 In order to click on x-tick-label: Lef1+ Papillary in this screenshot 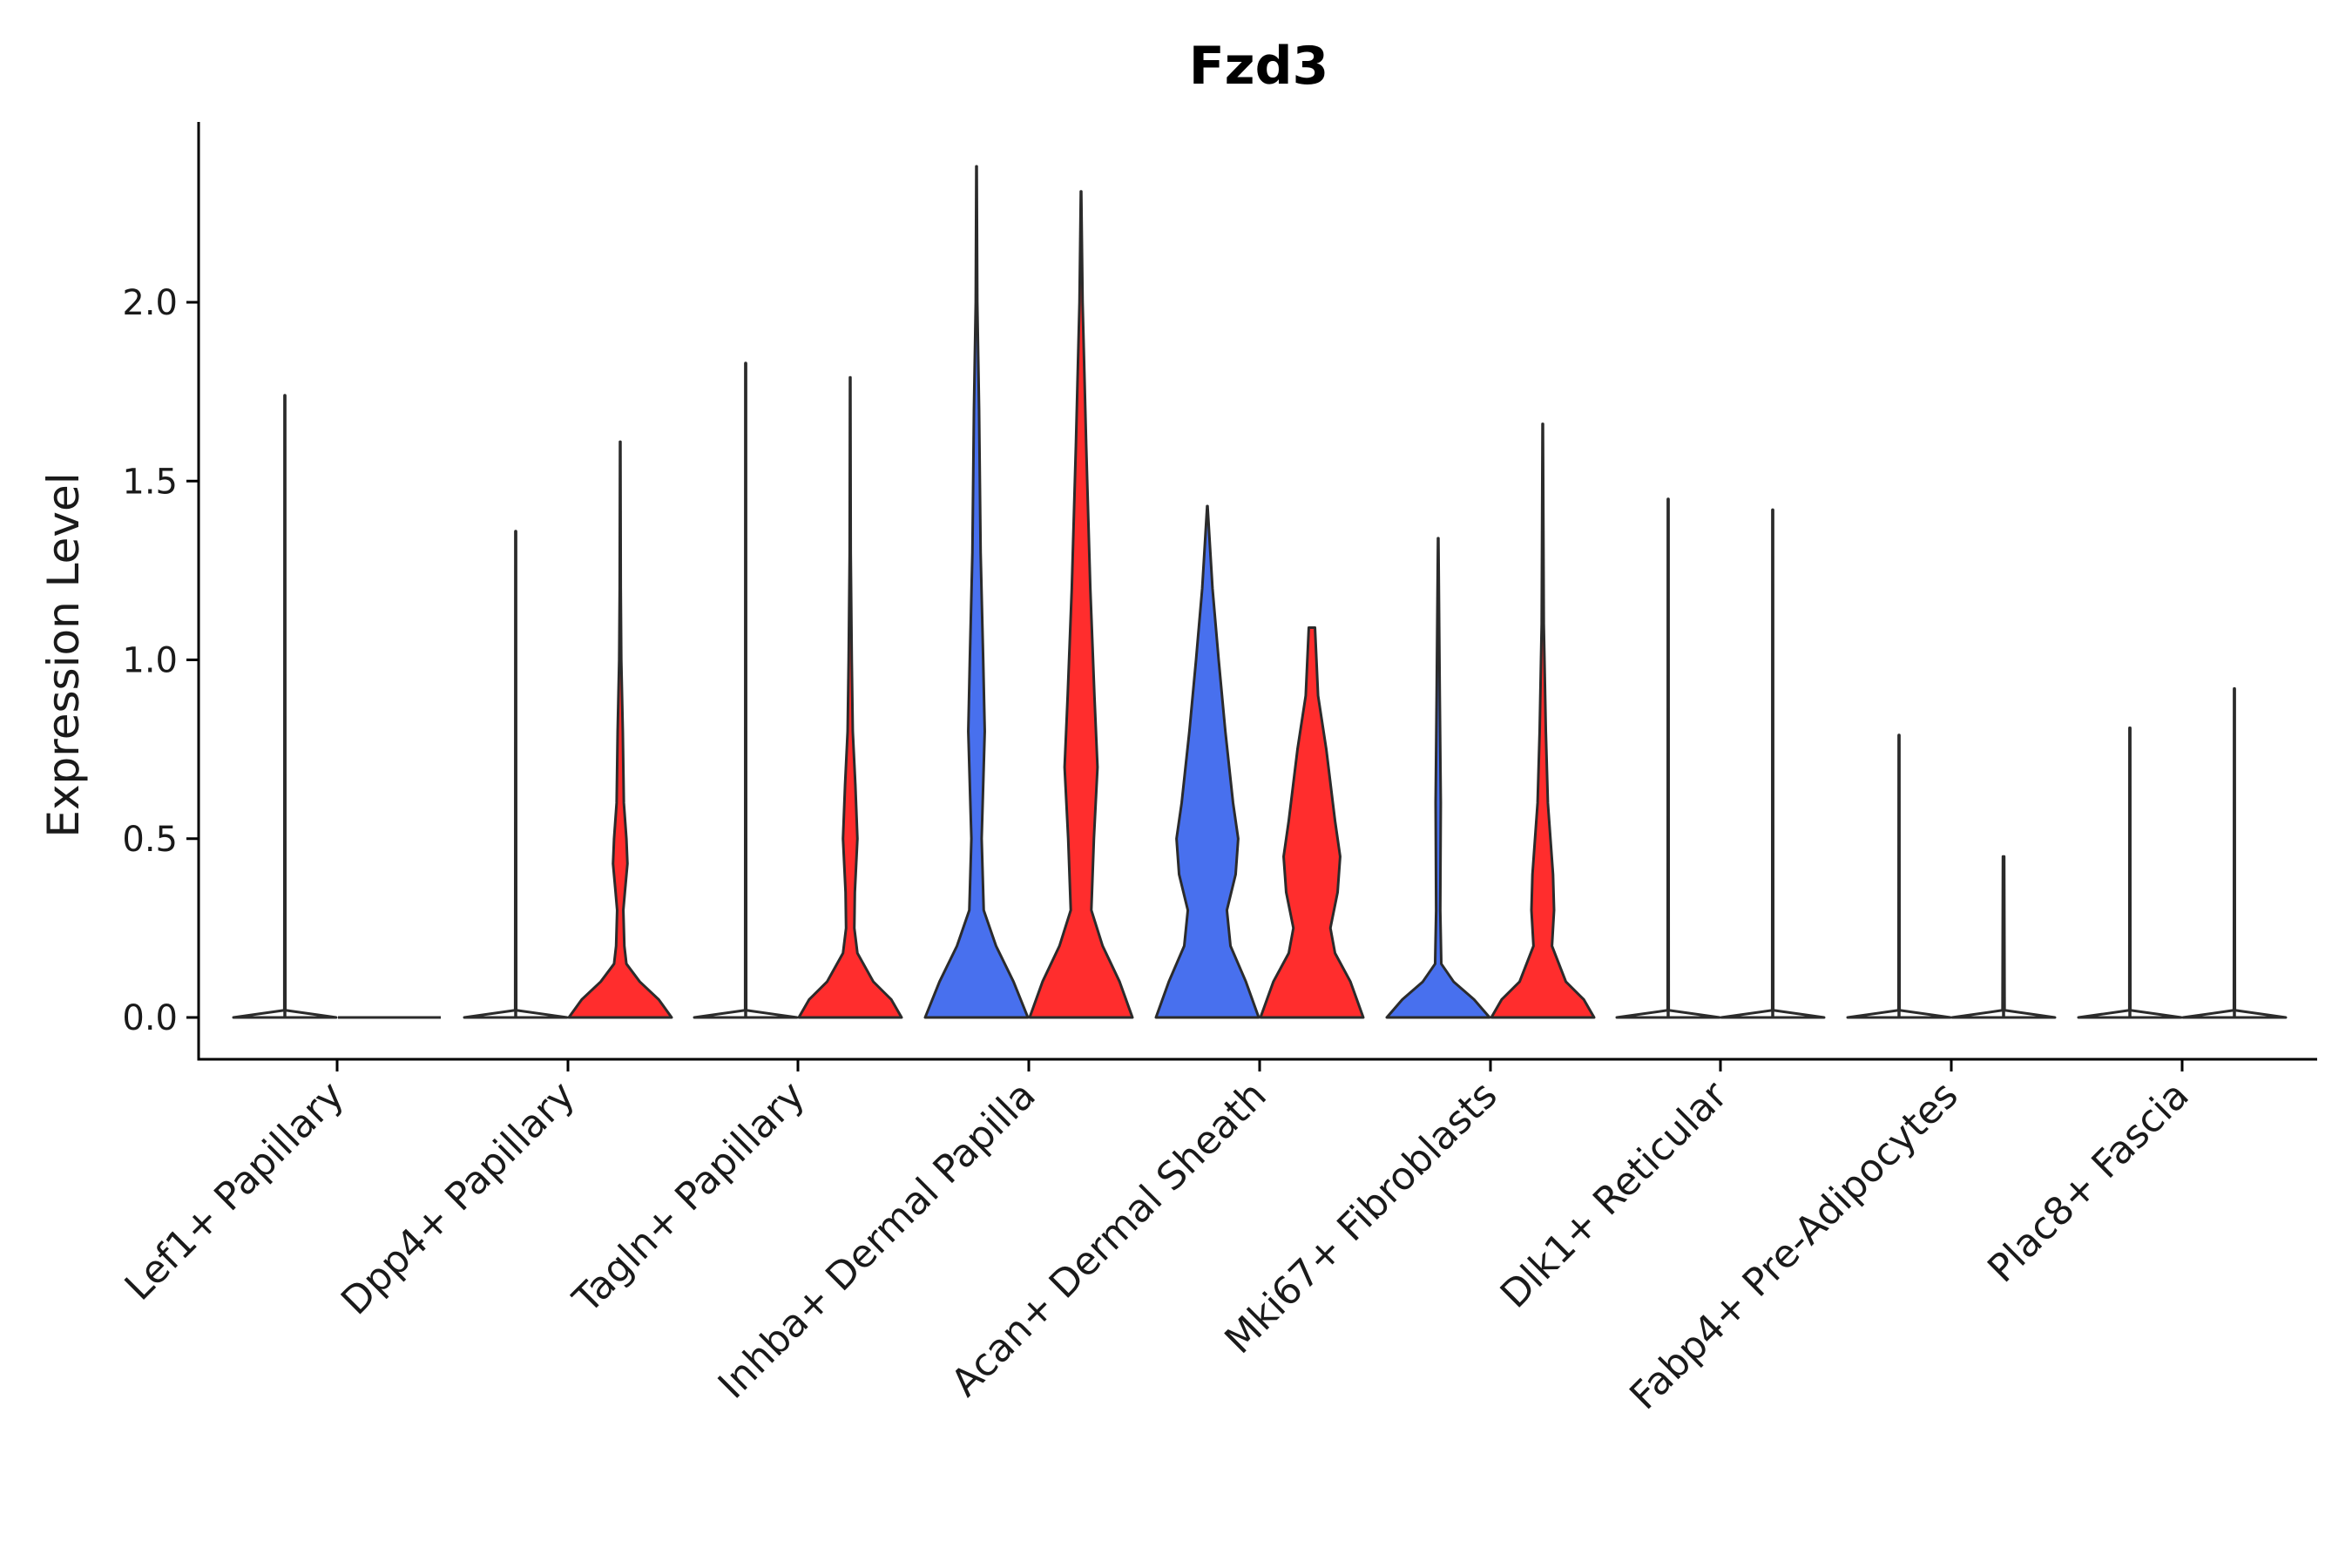, I will do `click(235, 1191)`.